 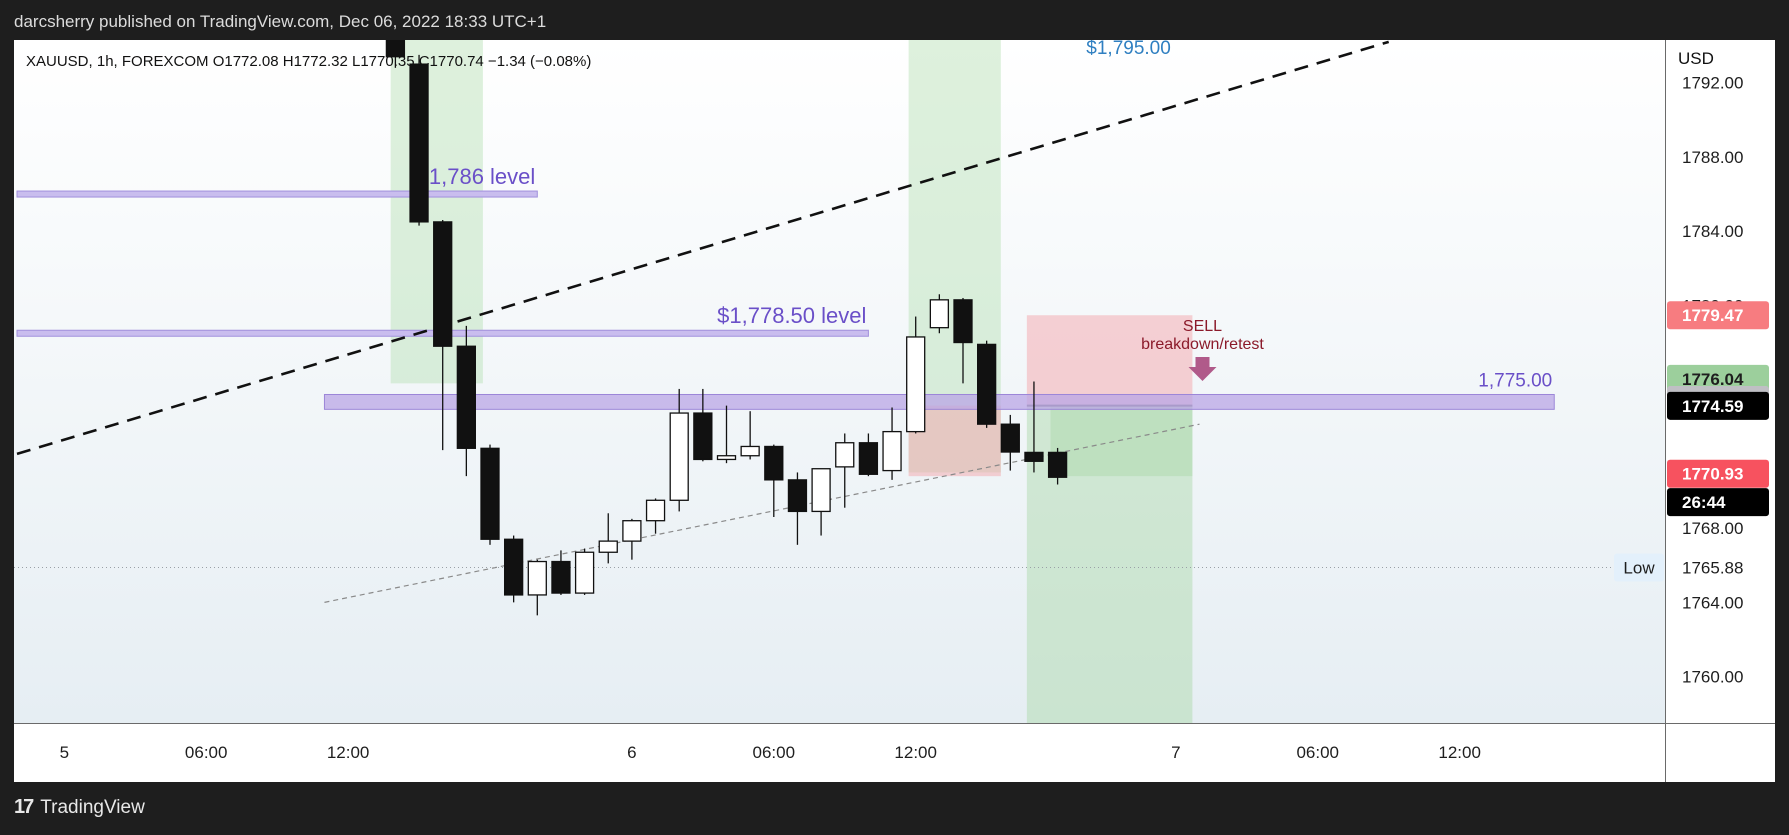 What do you see at coordinates (476, 176) in the screenshot?
I see `level-label-0: $1,786 level` at bounding box center [476, 176].